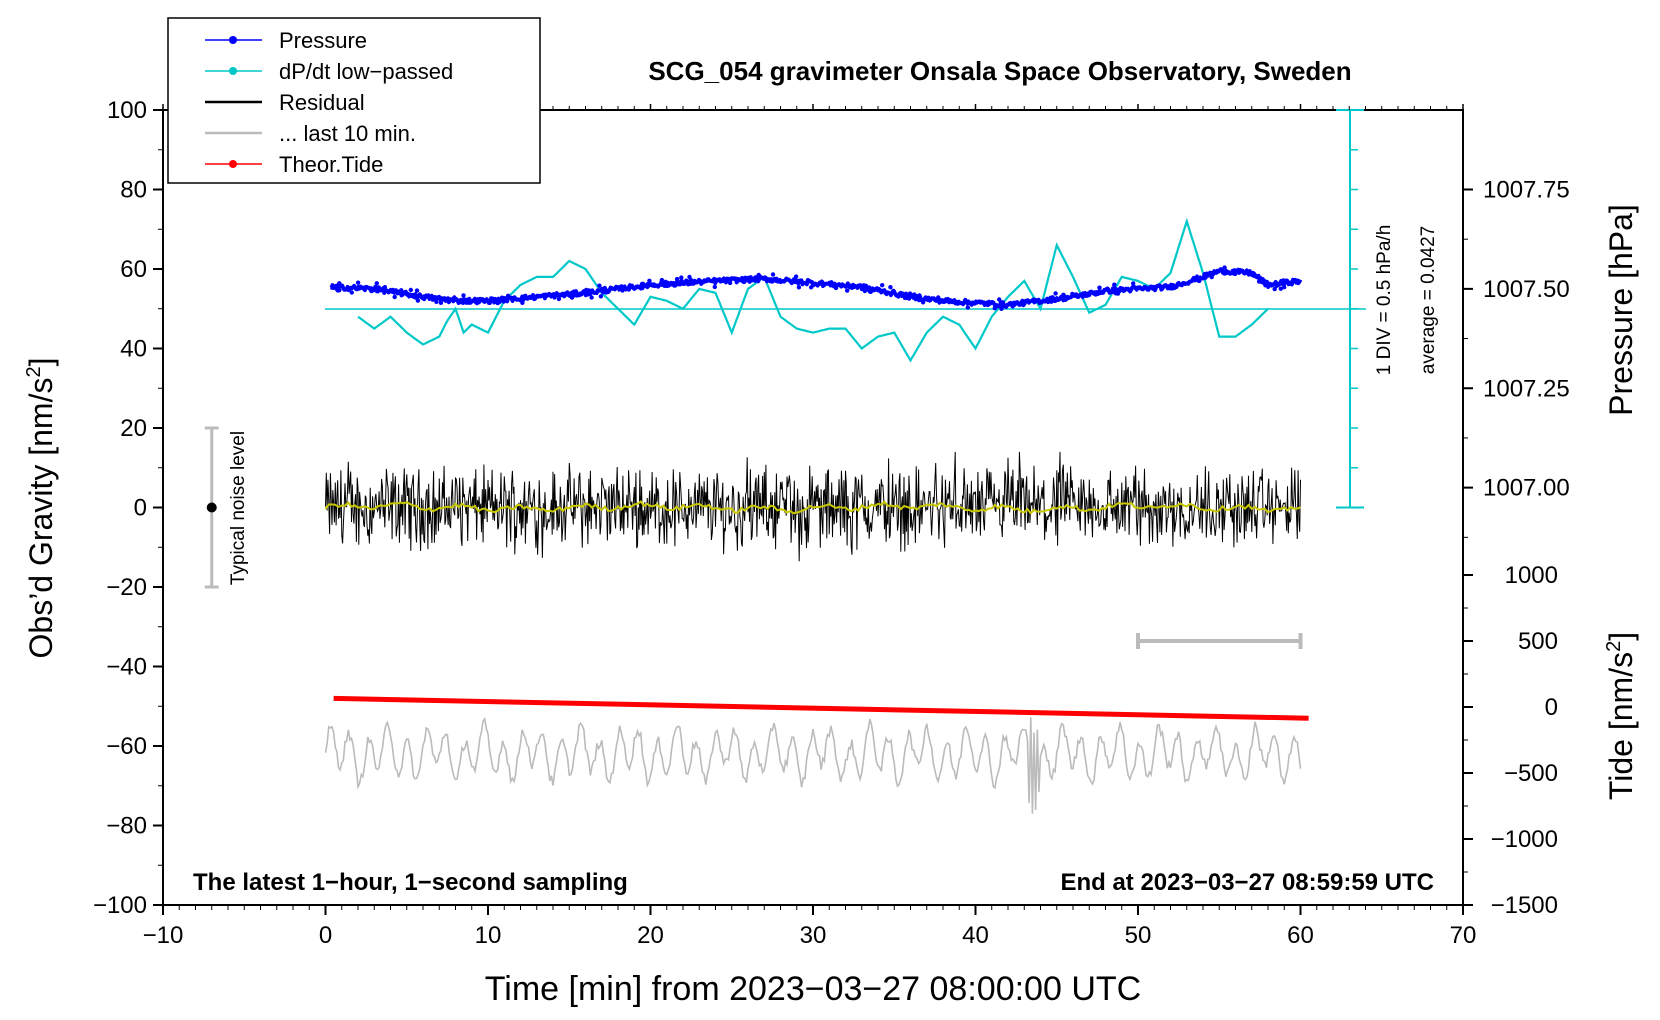  I want to click on y-axis-left: 100 80 60 40 20 0 −20 −40 −60 −80 −100, so click(128, 508).